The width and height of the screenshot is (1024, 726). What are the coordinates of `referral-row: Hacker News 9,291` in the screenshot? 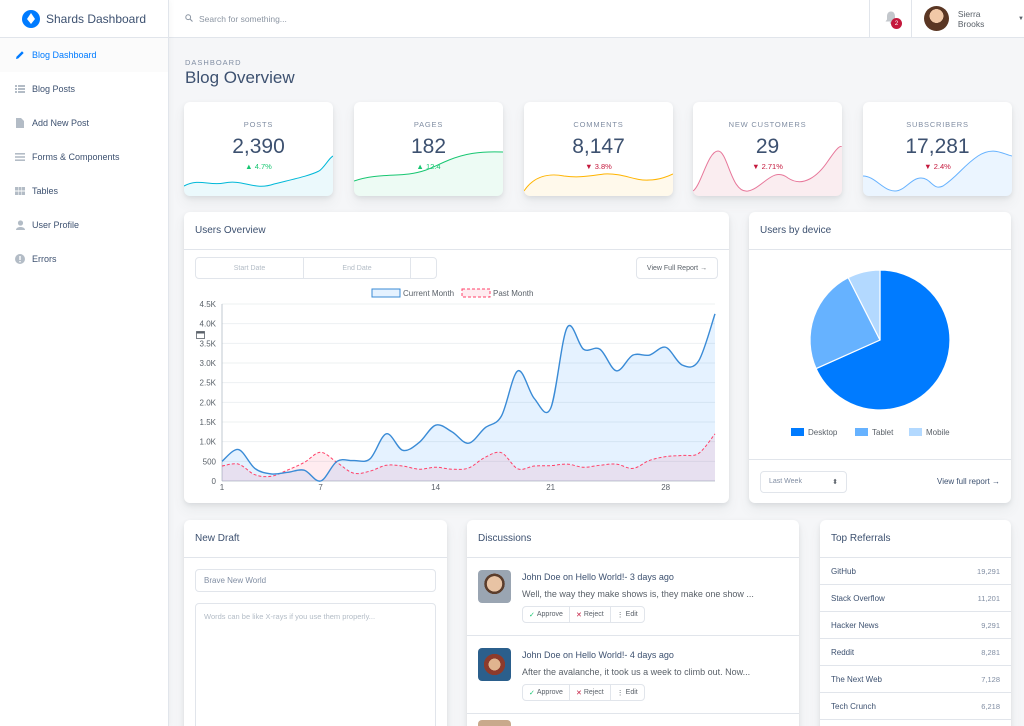 It's located at (915, 625).